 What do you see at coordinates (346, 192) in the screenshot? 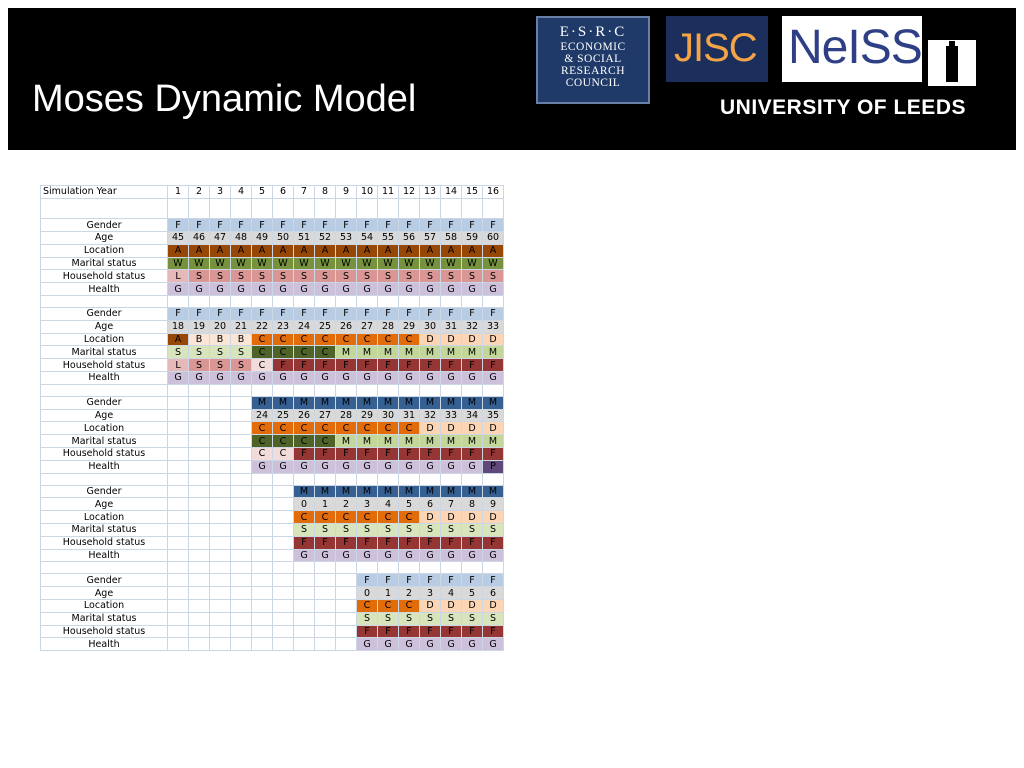
I see `year-header-cell: 9` at bounding box center [346, 192].